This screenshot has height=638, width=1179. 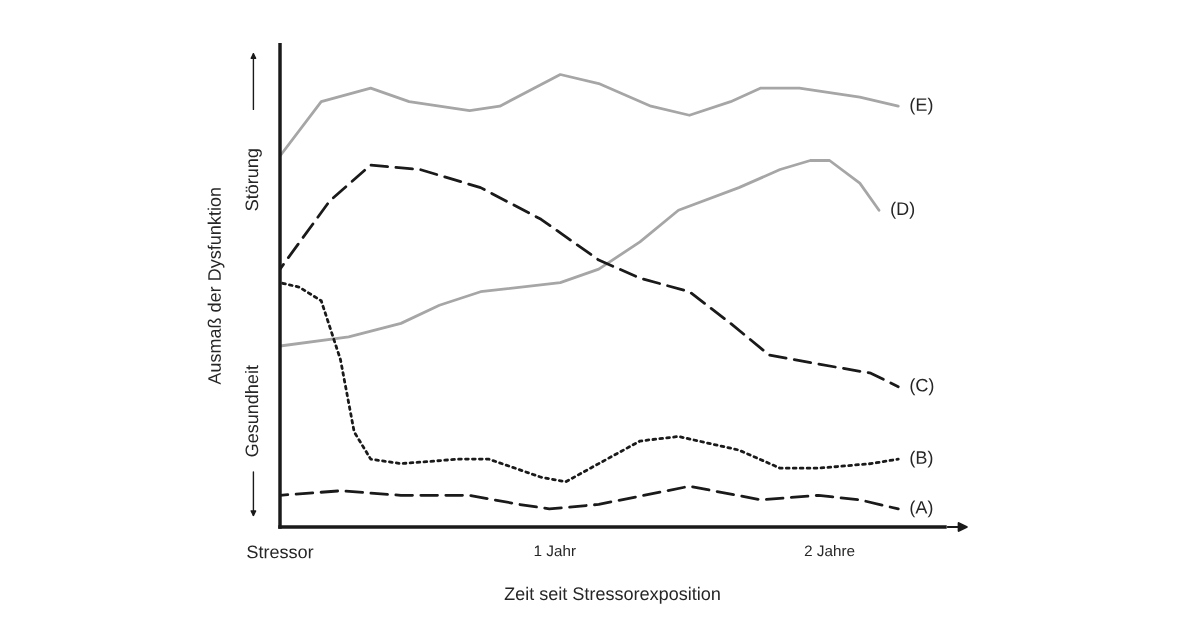 What do you see at coordinates (829, 551) in the screenshot?
I see `x-tick-label: 2 Jahre` at bounding box center [829, 551].